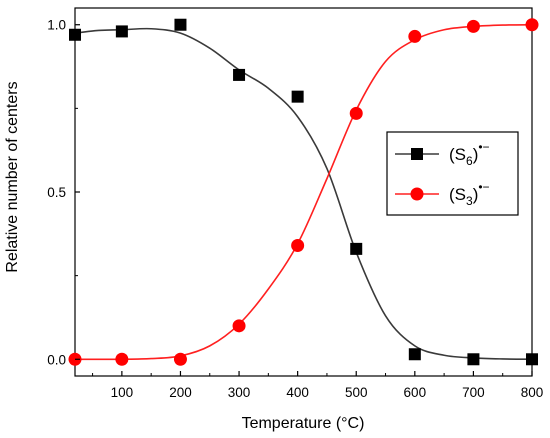 The width and height of the screenshot is (550, 438). I want to click on legend: (S6)•− (S3)•−, so click(452, 173).